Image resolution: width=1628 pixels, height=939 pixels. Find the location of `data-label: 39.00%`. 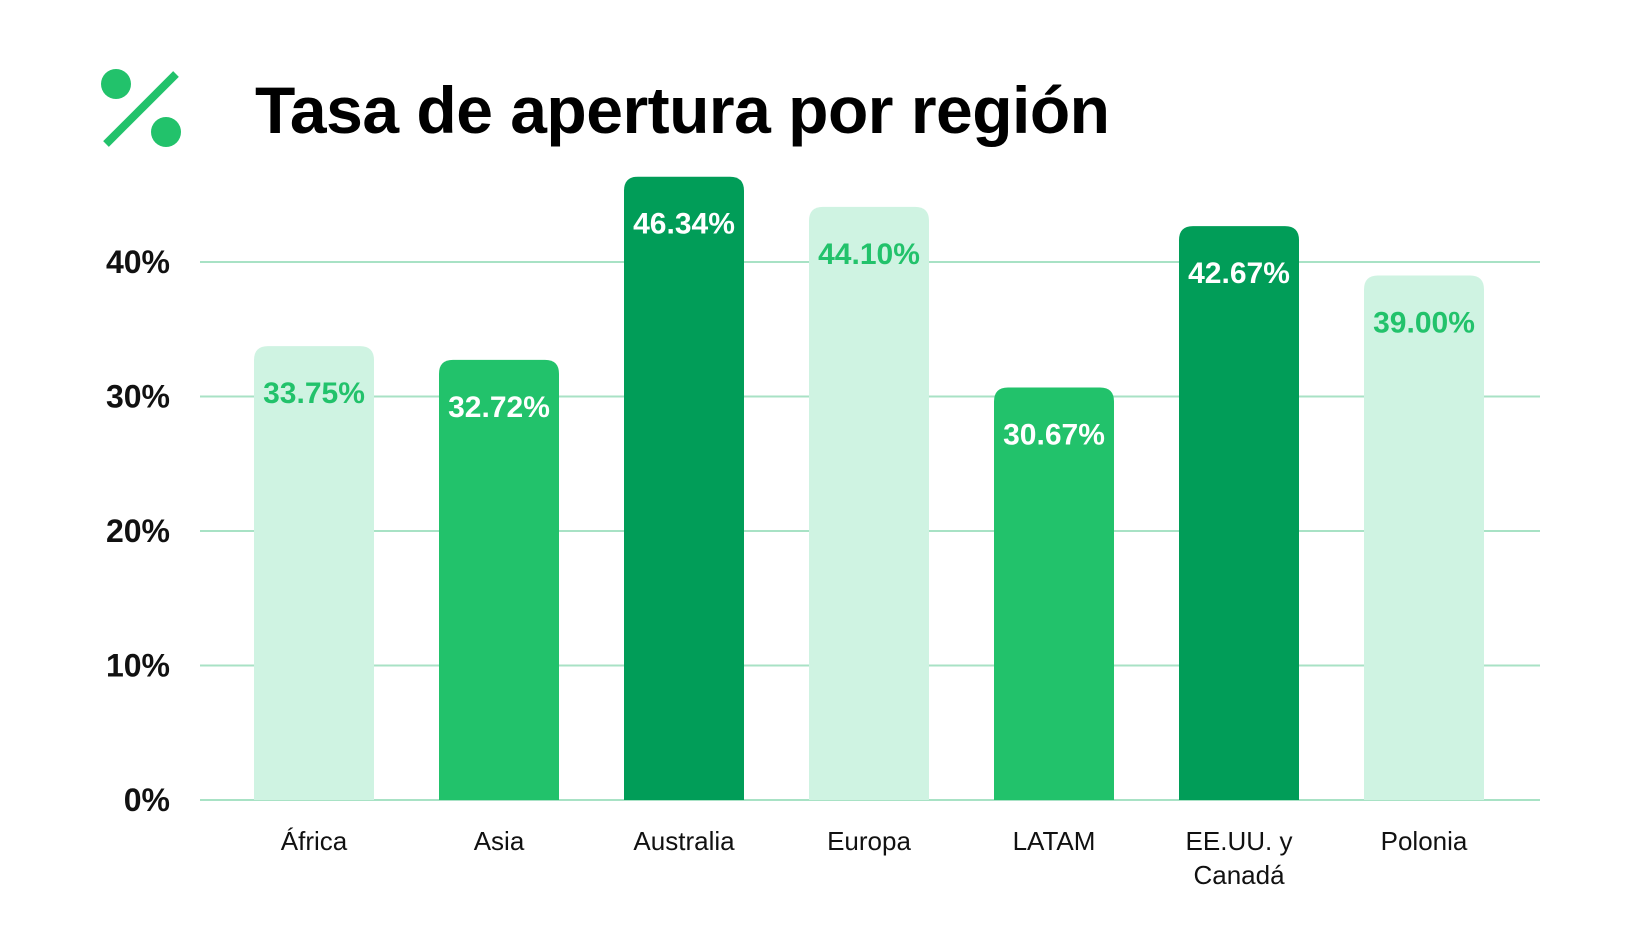

data-label: 39.00% is located at coordinates (1424, 322).